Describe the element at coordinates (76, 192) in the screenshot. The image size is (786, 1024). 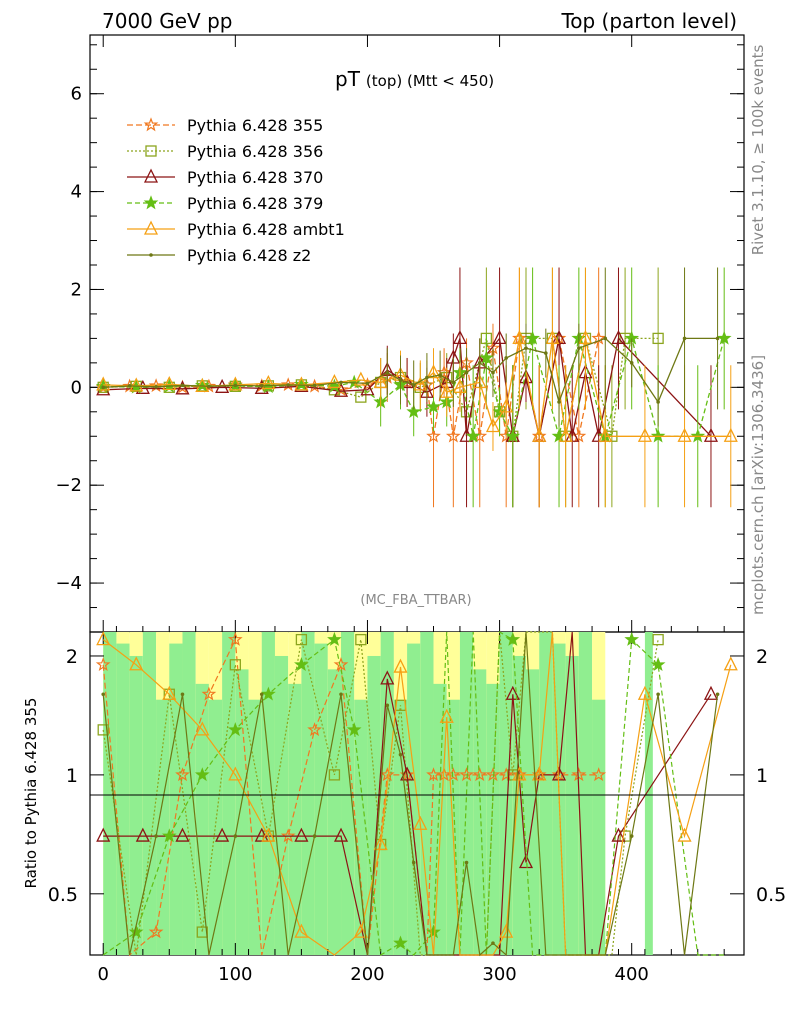
I see `main-y-tick-label: 4` at that location.